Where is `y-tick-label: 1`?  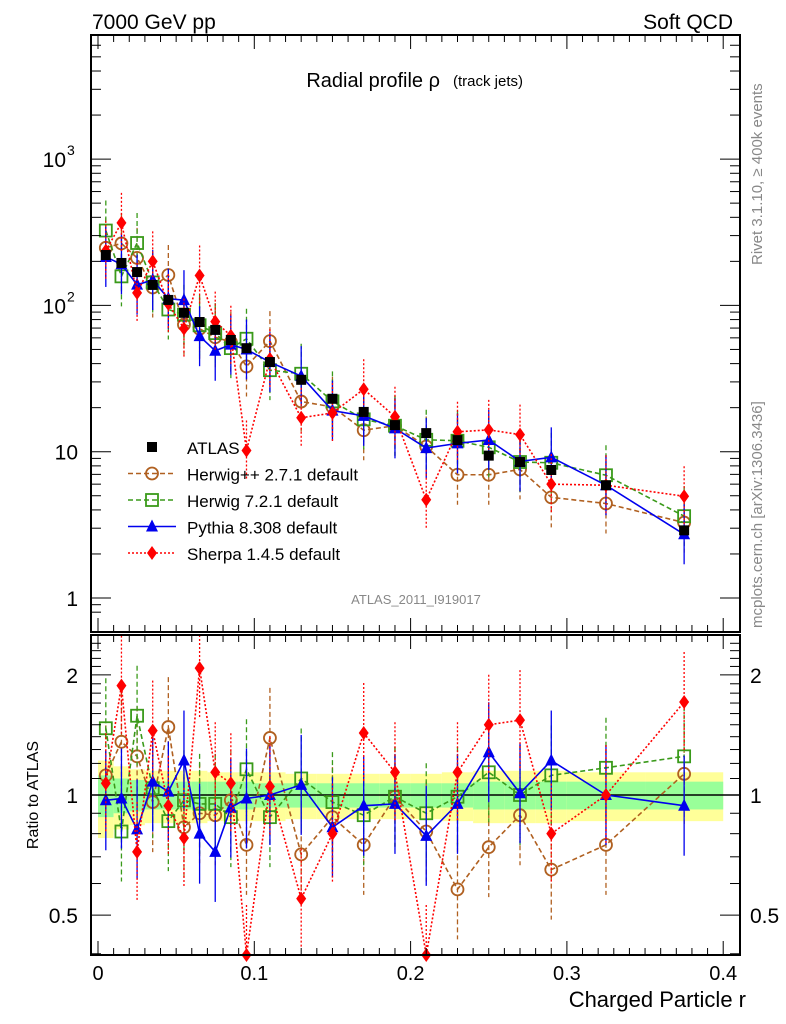 y-tick-label: 1 is located at coordinates (72, 599).